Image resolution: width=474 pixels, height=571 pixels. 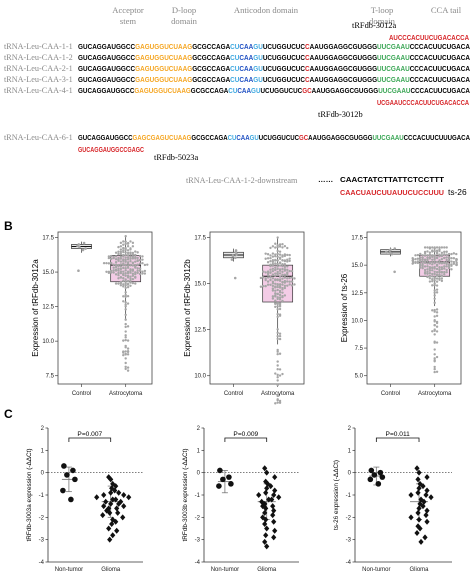 What do you see at coordinates (357, 239) in the screenshot?
I see `y-tick-label: 17.5` at bounding box center [357, 239].